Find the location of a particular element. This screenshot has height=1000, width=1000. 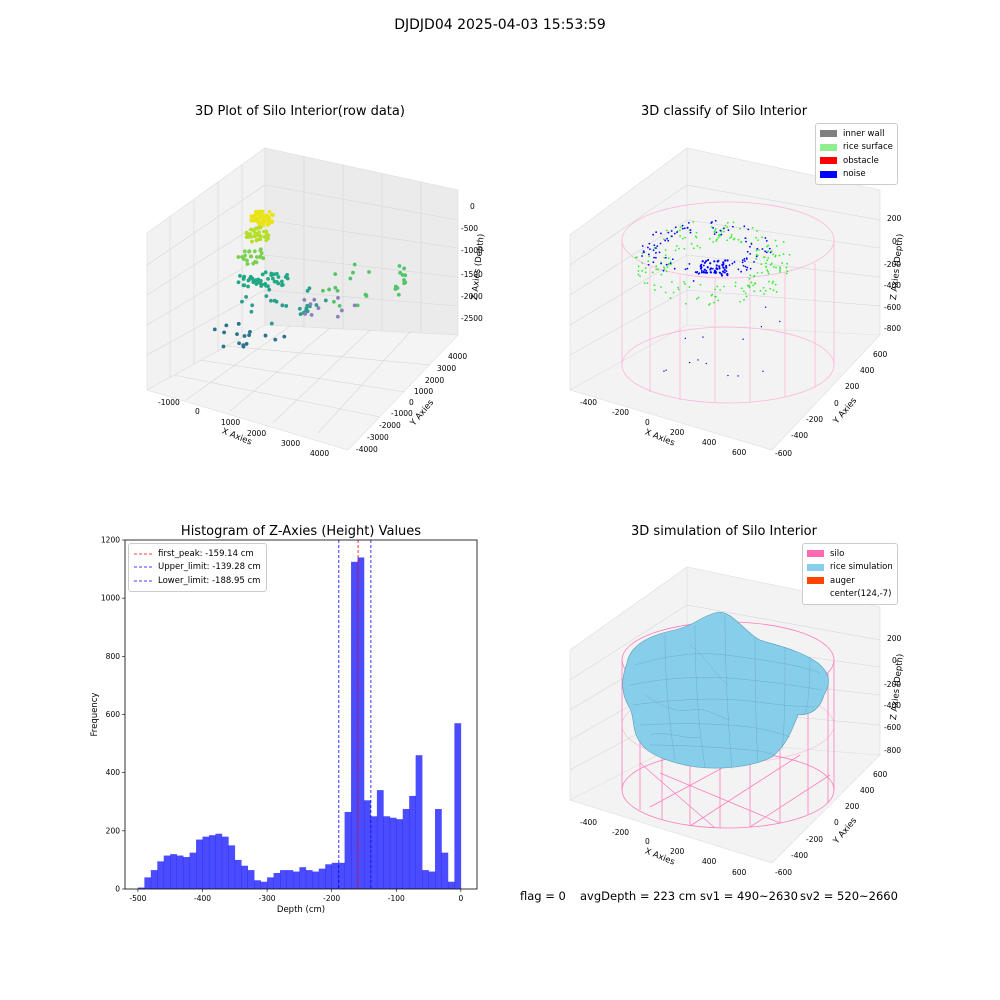

raw-ytick: -2000 is located at coordinates (390, 425).